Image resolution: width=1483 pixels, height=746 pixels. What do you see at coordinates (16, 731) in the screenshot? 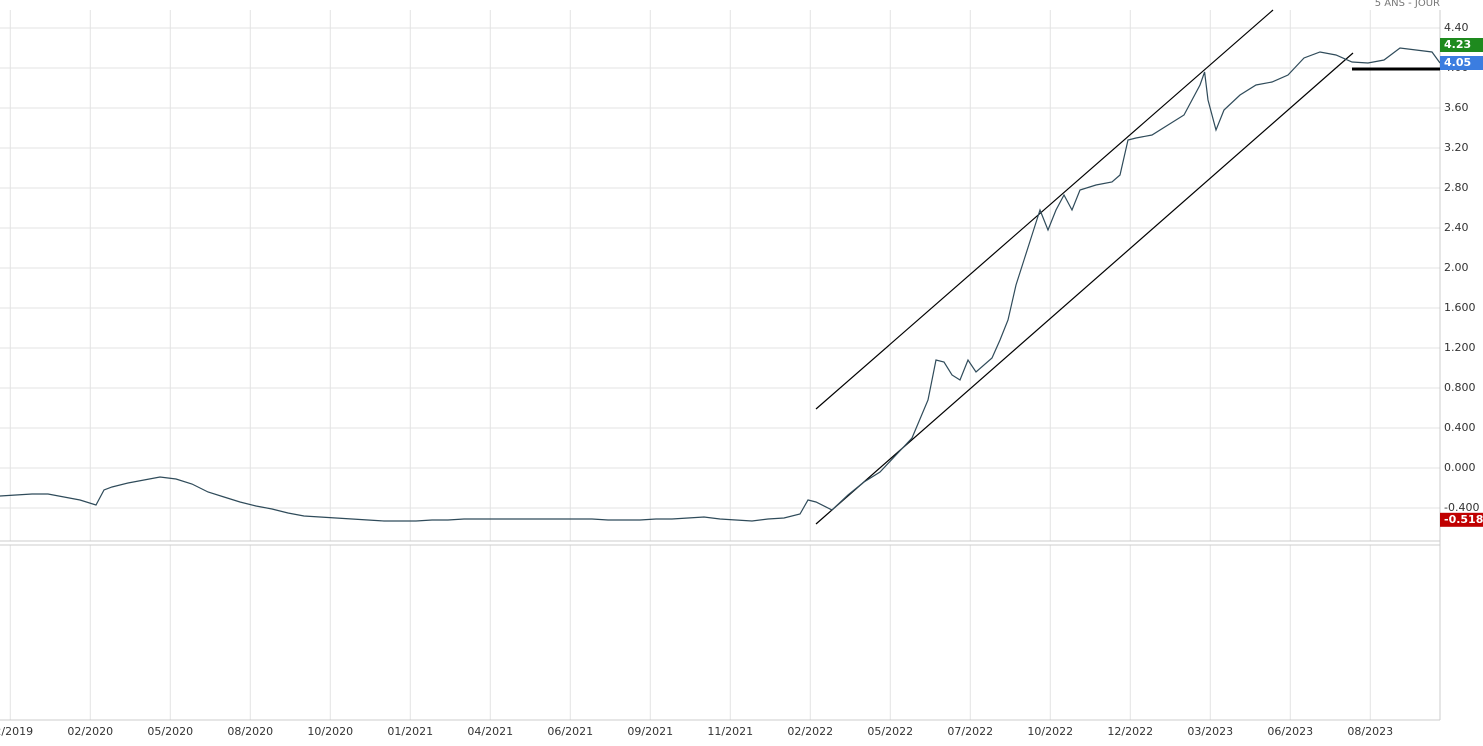
I see `x-tick-label: 12/2019` at bounding box center [16, 731].